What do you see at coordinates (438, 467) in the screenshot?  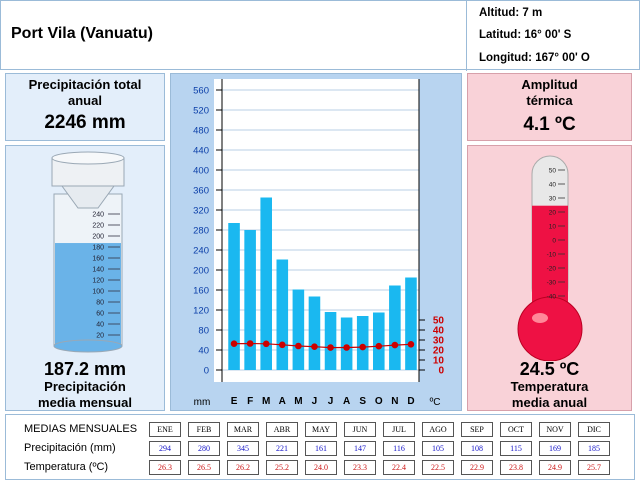 I see `table-temp-cell: 22.5` at bounding box center [438, 467].